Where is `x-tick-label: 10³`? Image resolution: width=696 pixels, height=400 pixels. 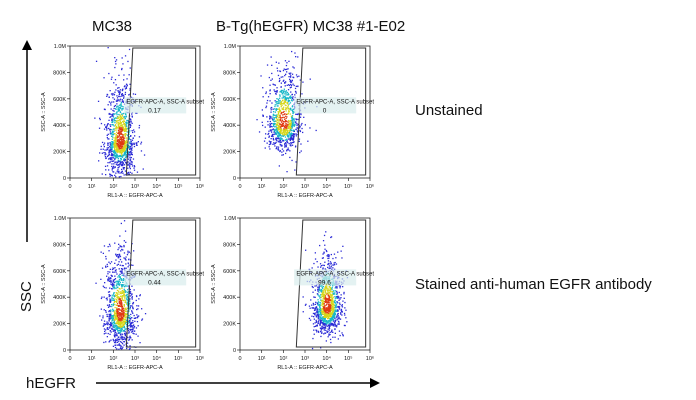
x-tick-label: 10³ is located at coordinates (135, 187).